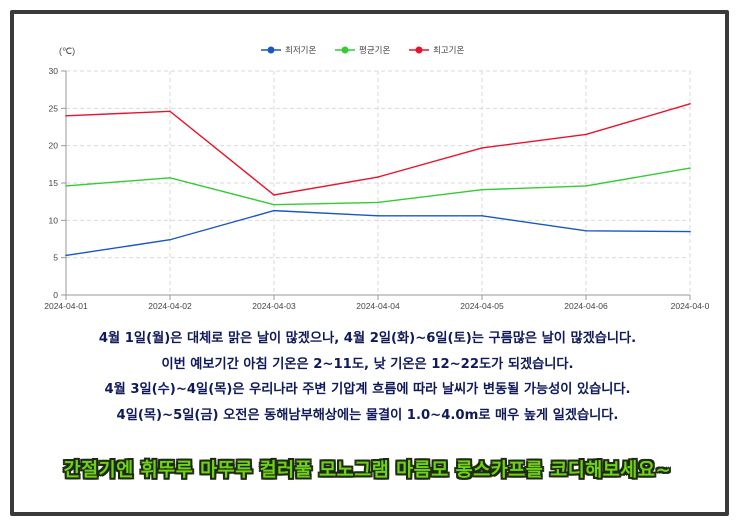 Image resolution: width=737 pixels, height=524 pixels. I want to click on y-tick-label: 20, so click(54, 146).